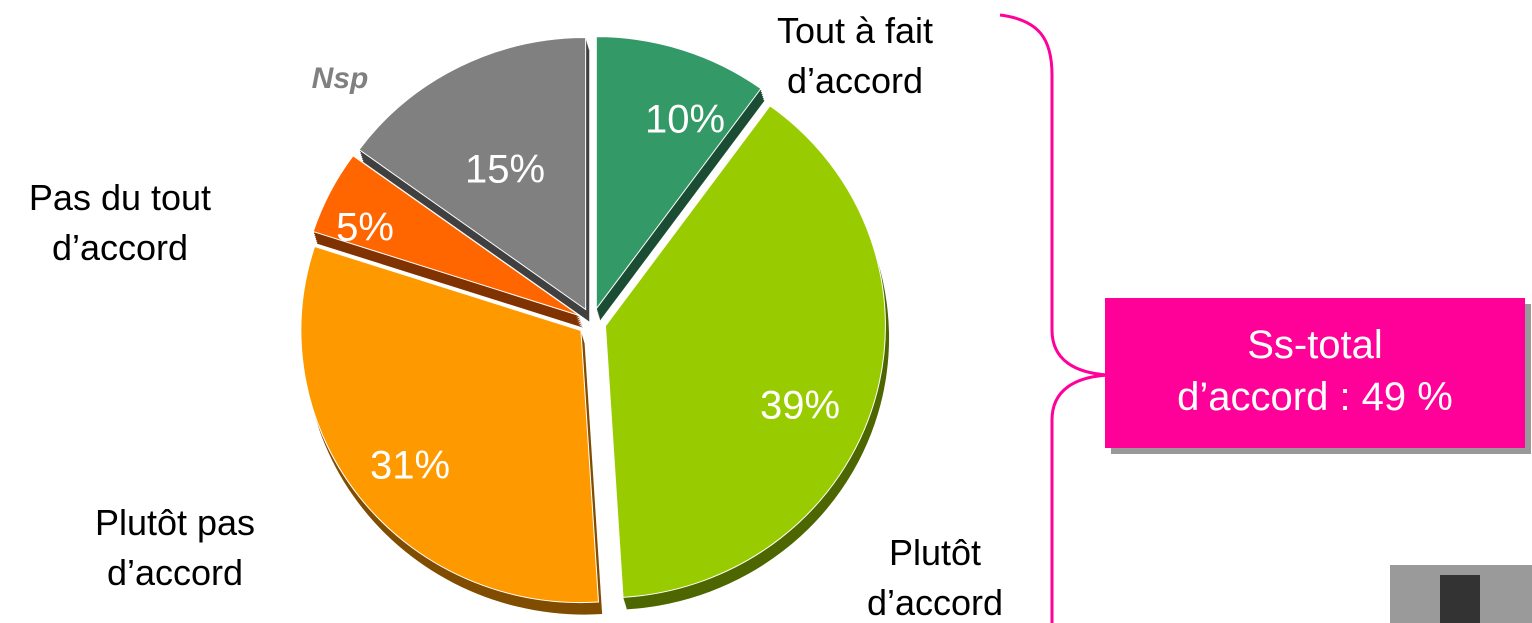 The height and width of the screenshot is (623, 1532). What do you see at coordinates (1461, 594) in the screenshot?
I see `photo` at bounding box center [1461, 594].